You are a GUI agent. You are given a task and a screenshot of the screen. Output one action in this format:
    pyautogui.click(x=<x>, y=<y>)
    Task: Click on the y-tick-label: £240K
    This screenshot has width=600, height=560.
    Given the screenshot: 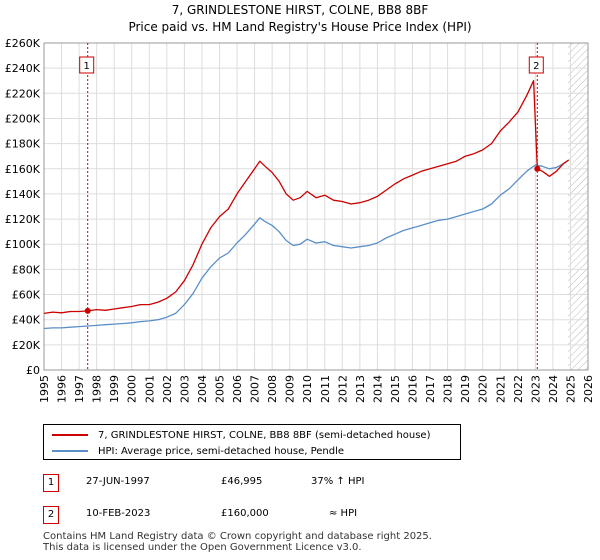 What is the action you would take?
    pyautogui.click(x=23, y=68)
    